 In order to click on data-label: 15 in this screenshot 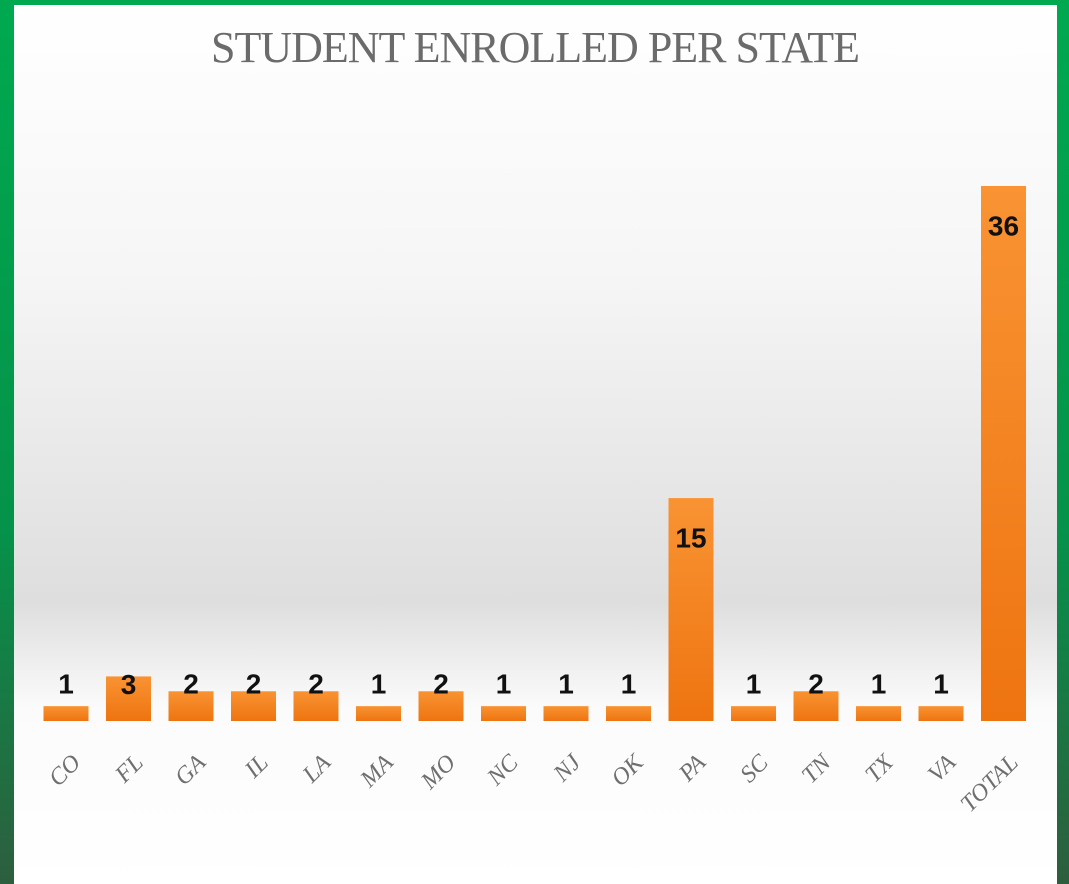, I will do `click(690, 537)`.